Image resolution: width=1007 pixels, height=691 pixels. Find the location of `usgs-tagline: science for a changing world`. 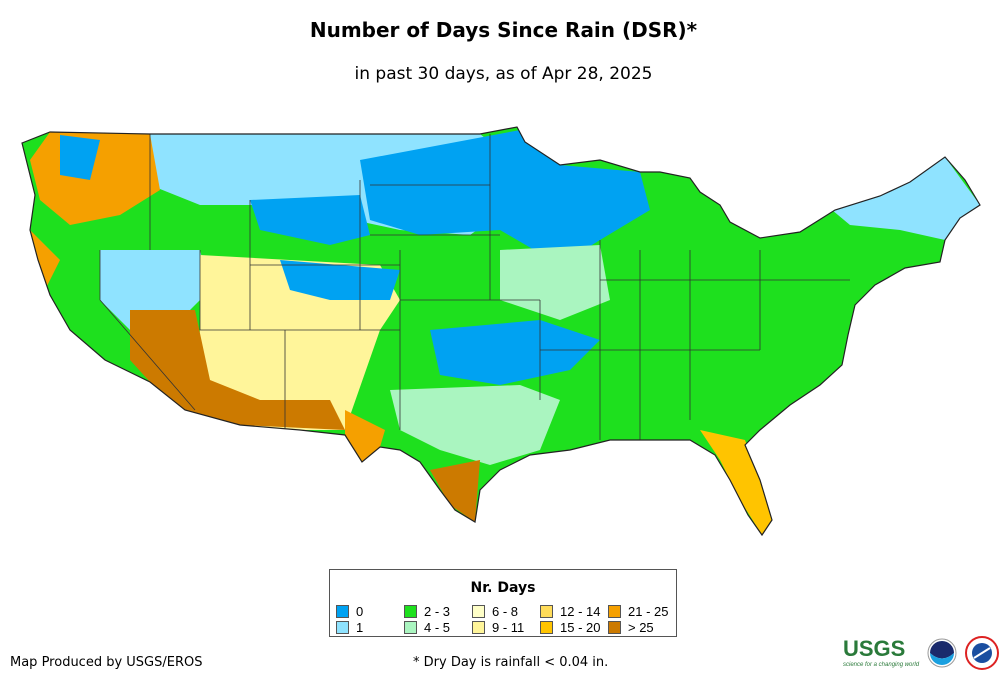

usgs-tagline: science for a changing world is located at coordinates (881, 665).